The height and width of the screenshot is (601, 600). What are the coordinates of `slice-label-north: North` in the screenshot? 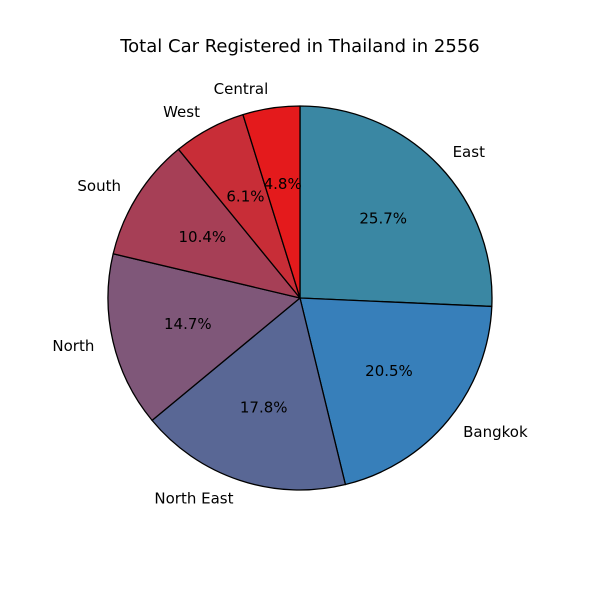 It's located at (73, 346).